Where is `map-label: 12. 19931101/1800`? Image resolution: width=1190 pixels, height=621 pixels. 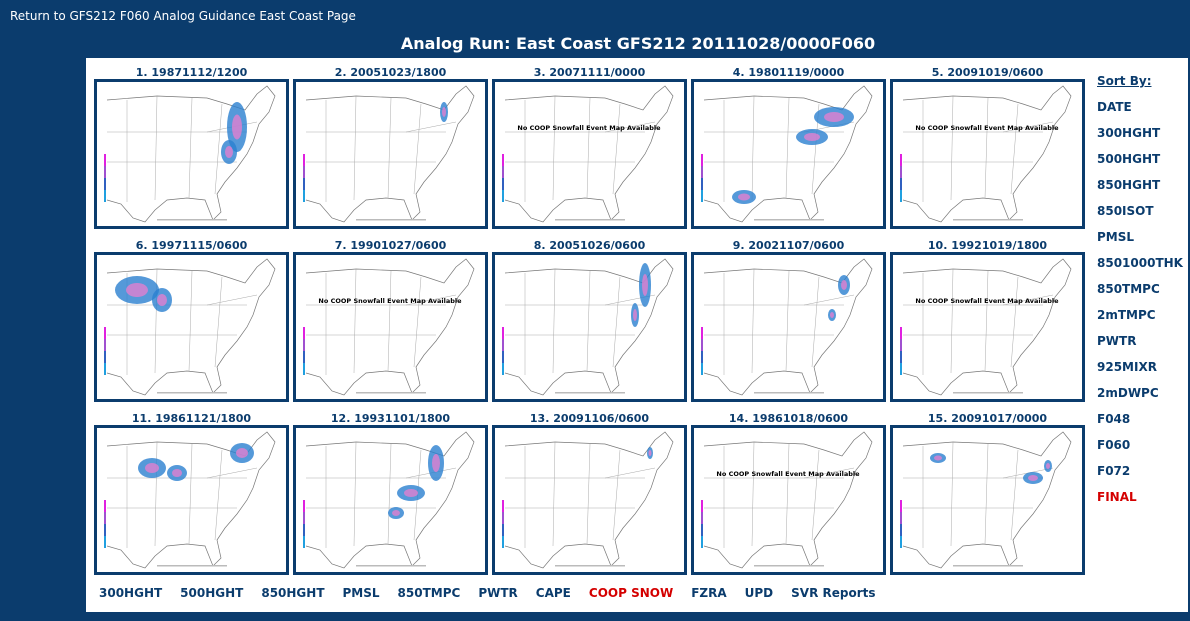
map-label: 12. 19931101/1800 is located at coordinates (390, 418).